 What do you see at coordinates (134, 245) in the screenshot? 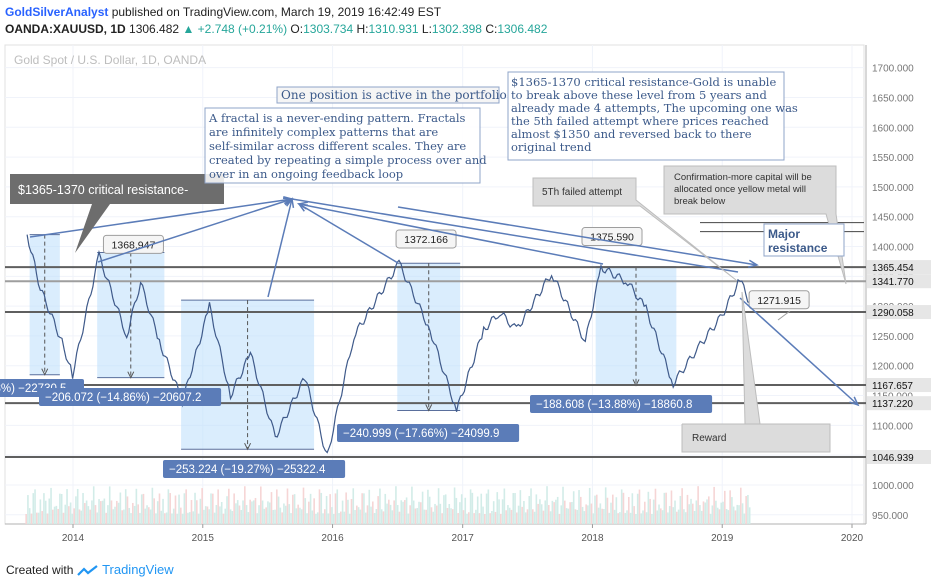
I see `price-callout-label: 1368.947` at bounding box center [134, 245].